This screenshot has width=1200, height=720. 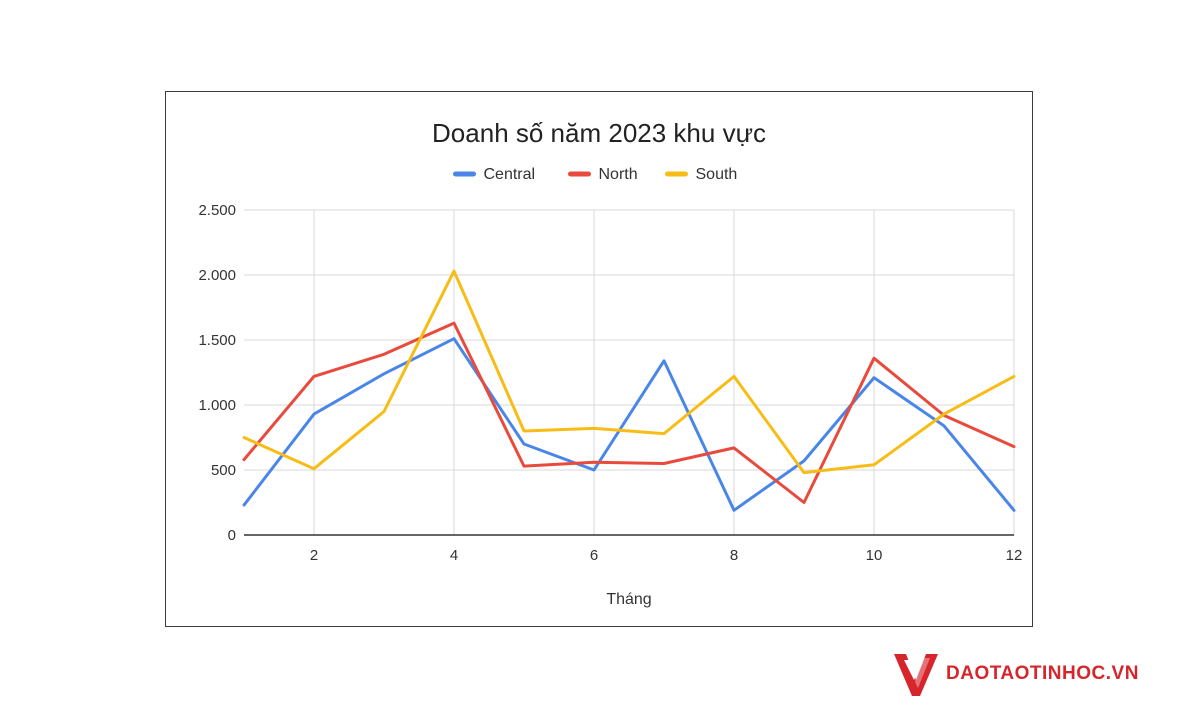 I want to click on legend-item-central: Central, so click(x=494, y=174).